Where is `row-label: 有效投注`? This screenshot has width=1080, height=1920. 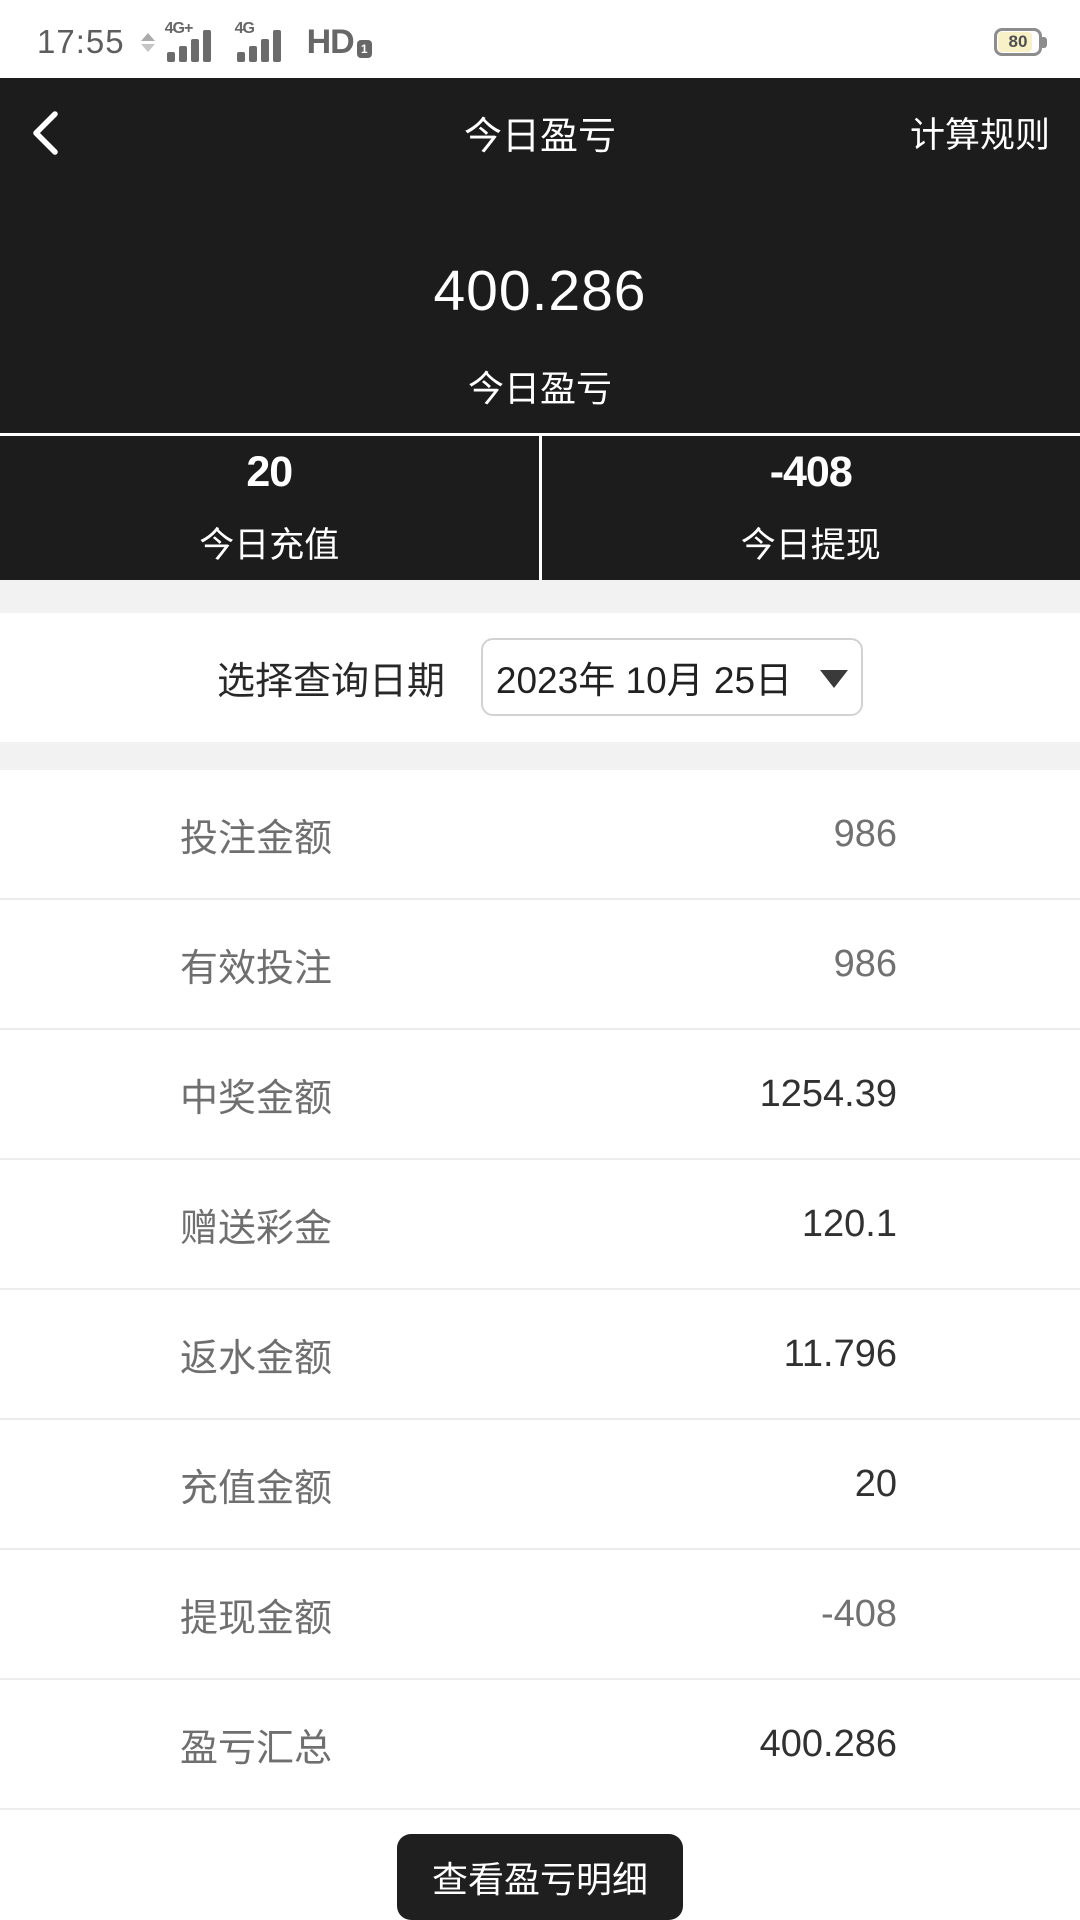
row-label: 有效投注 is located at coordinates (256, 968).